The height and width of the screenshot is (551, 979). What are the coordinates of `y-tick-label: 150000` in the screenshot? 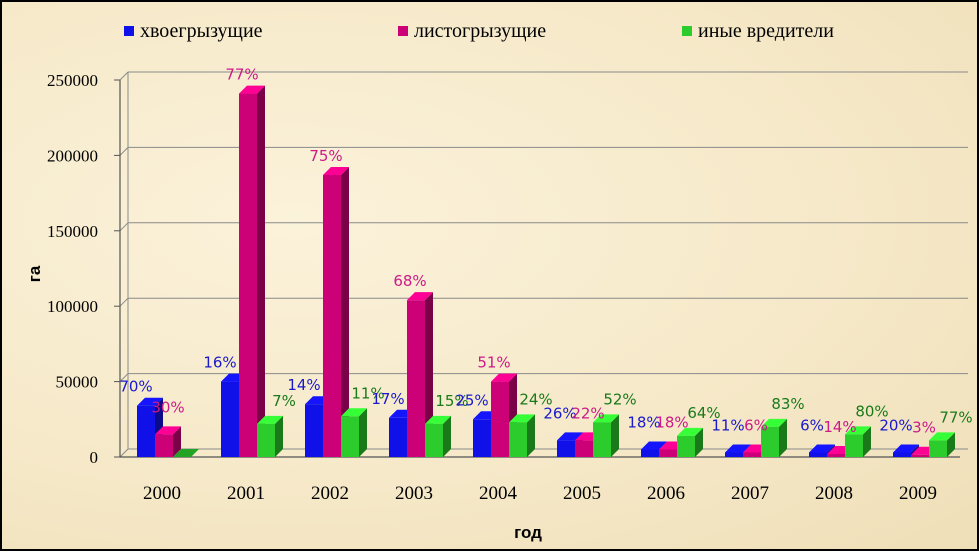 It's located at (72, 231).